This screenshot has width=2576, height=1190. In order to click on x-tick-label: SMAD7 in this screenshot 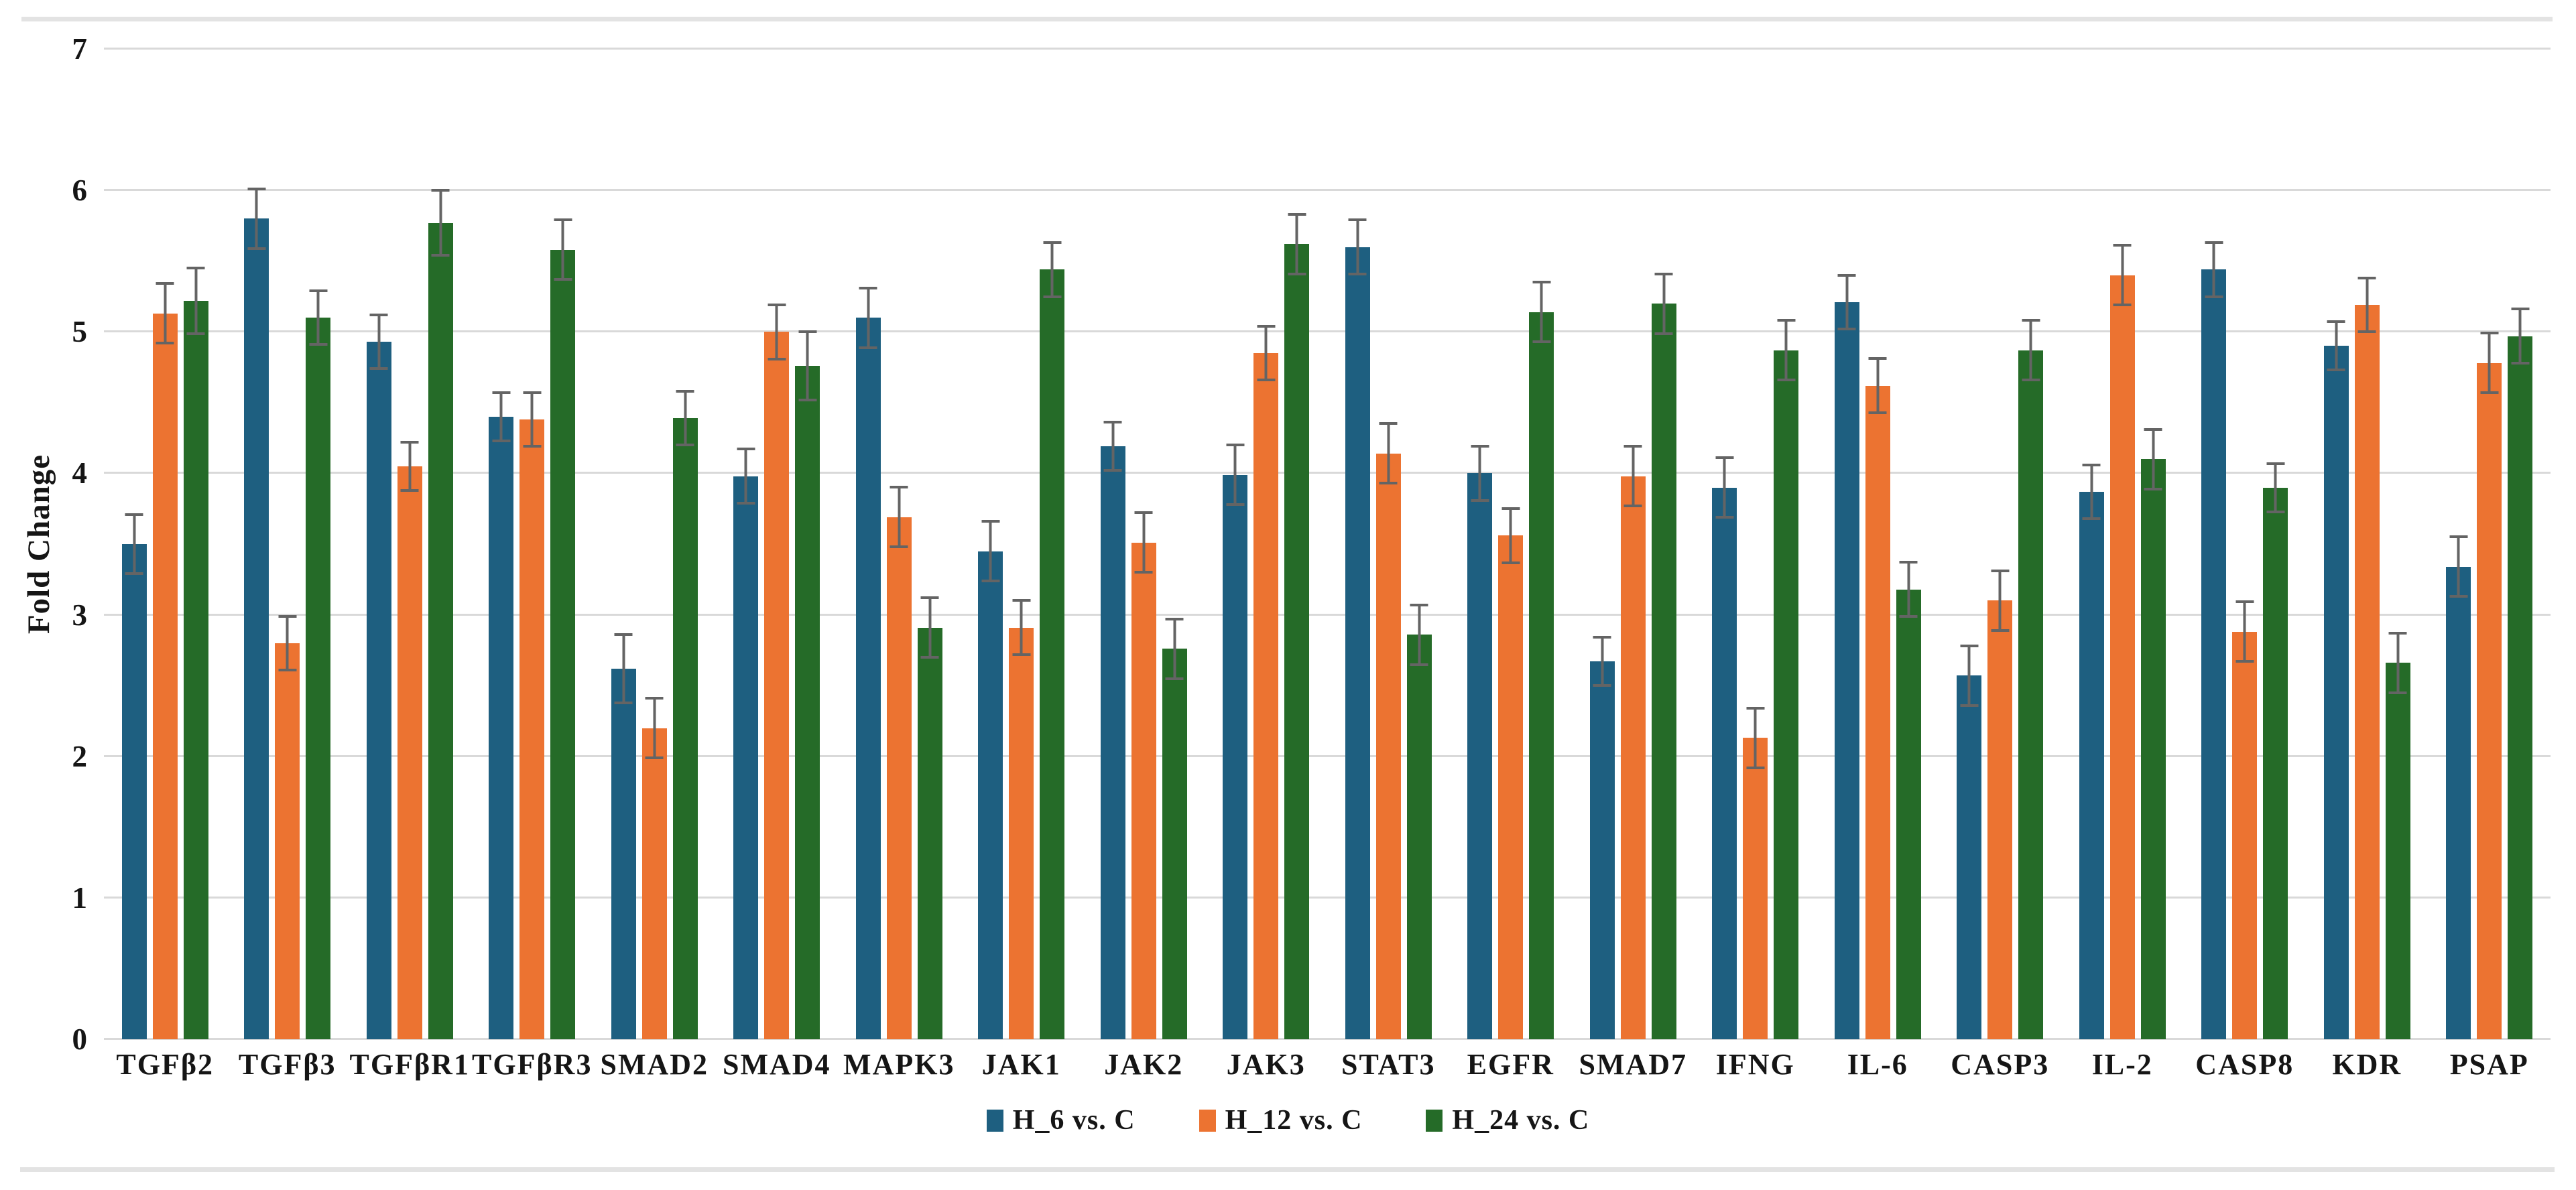, I will do `click(1633, 1064)`.